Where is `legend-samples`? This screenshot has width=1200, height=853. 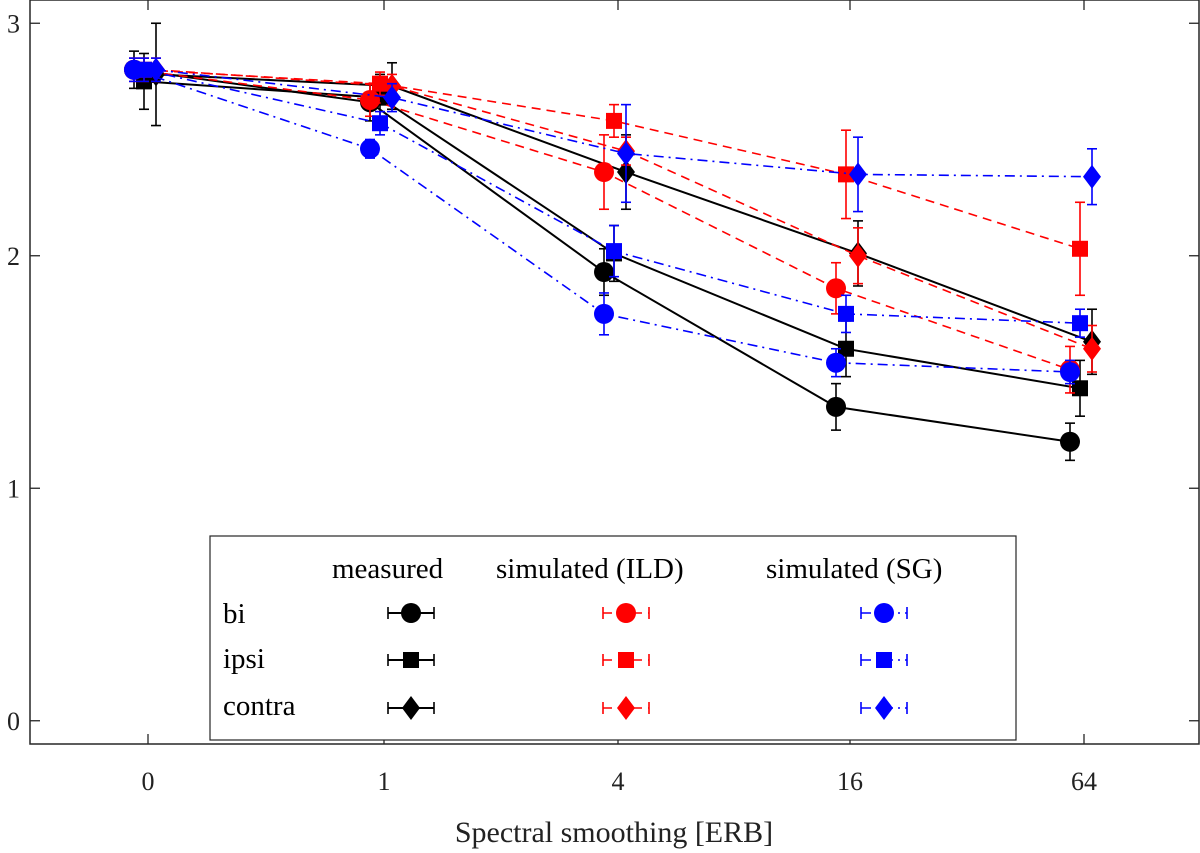 legend-samples is located at coordinates (647, 661).